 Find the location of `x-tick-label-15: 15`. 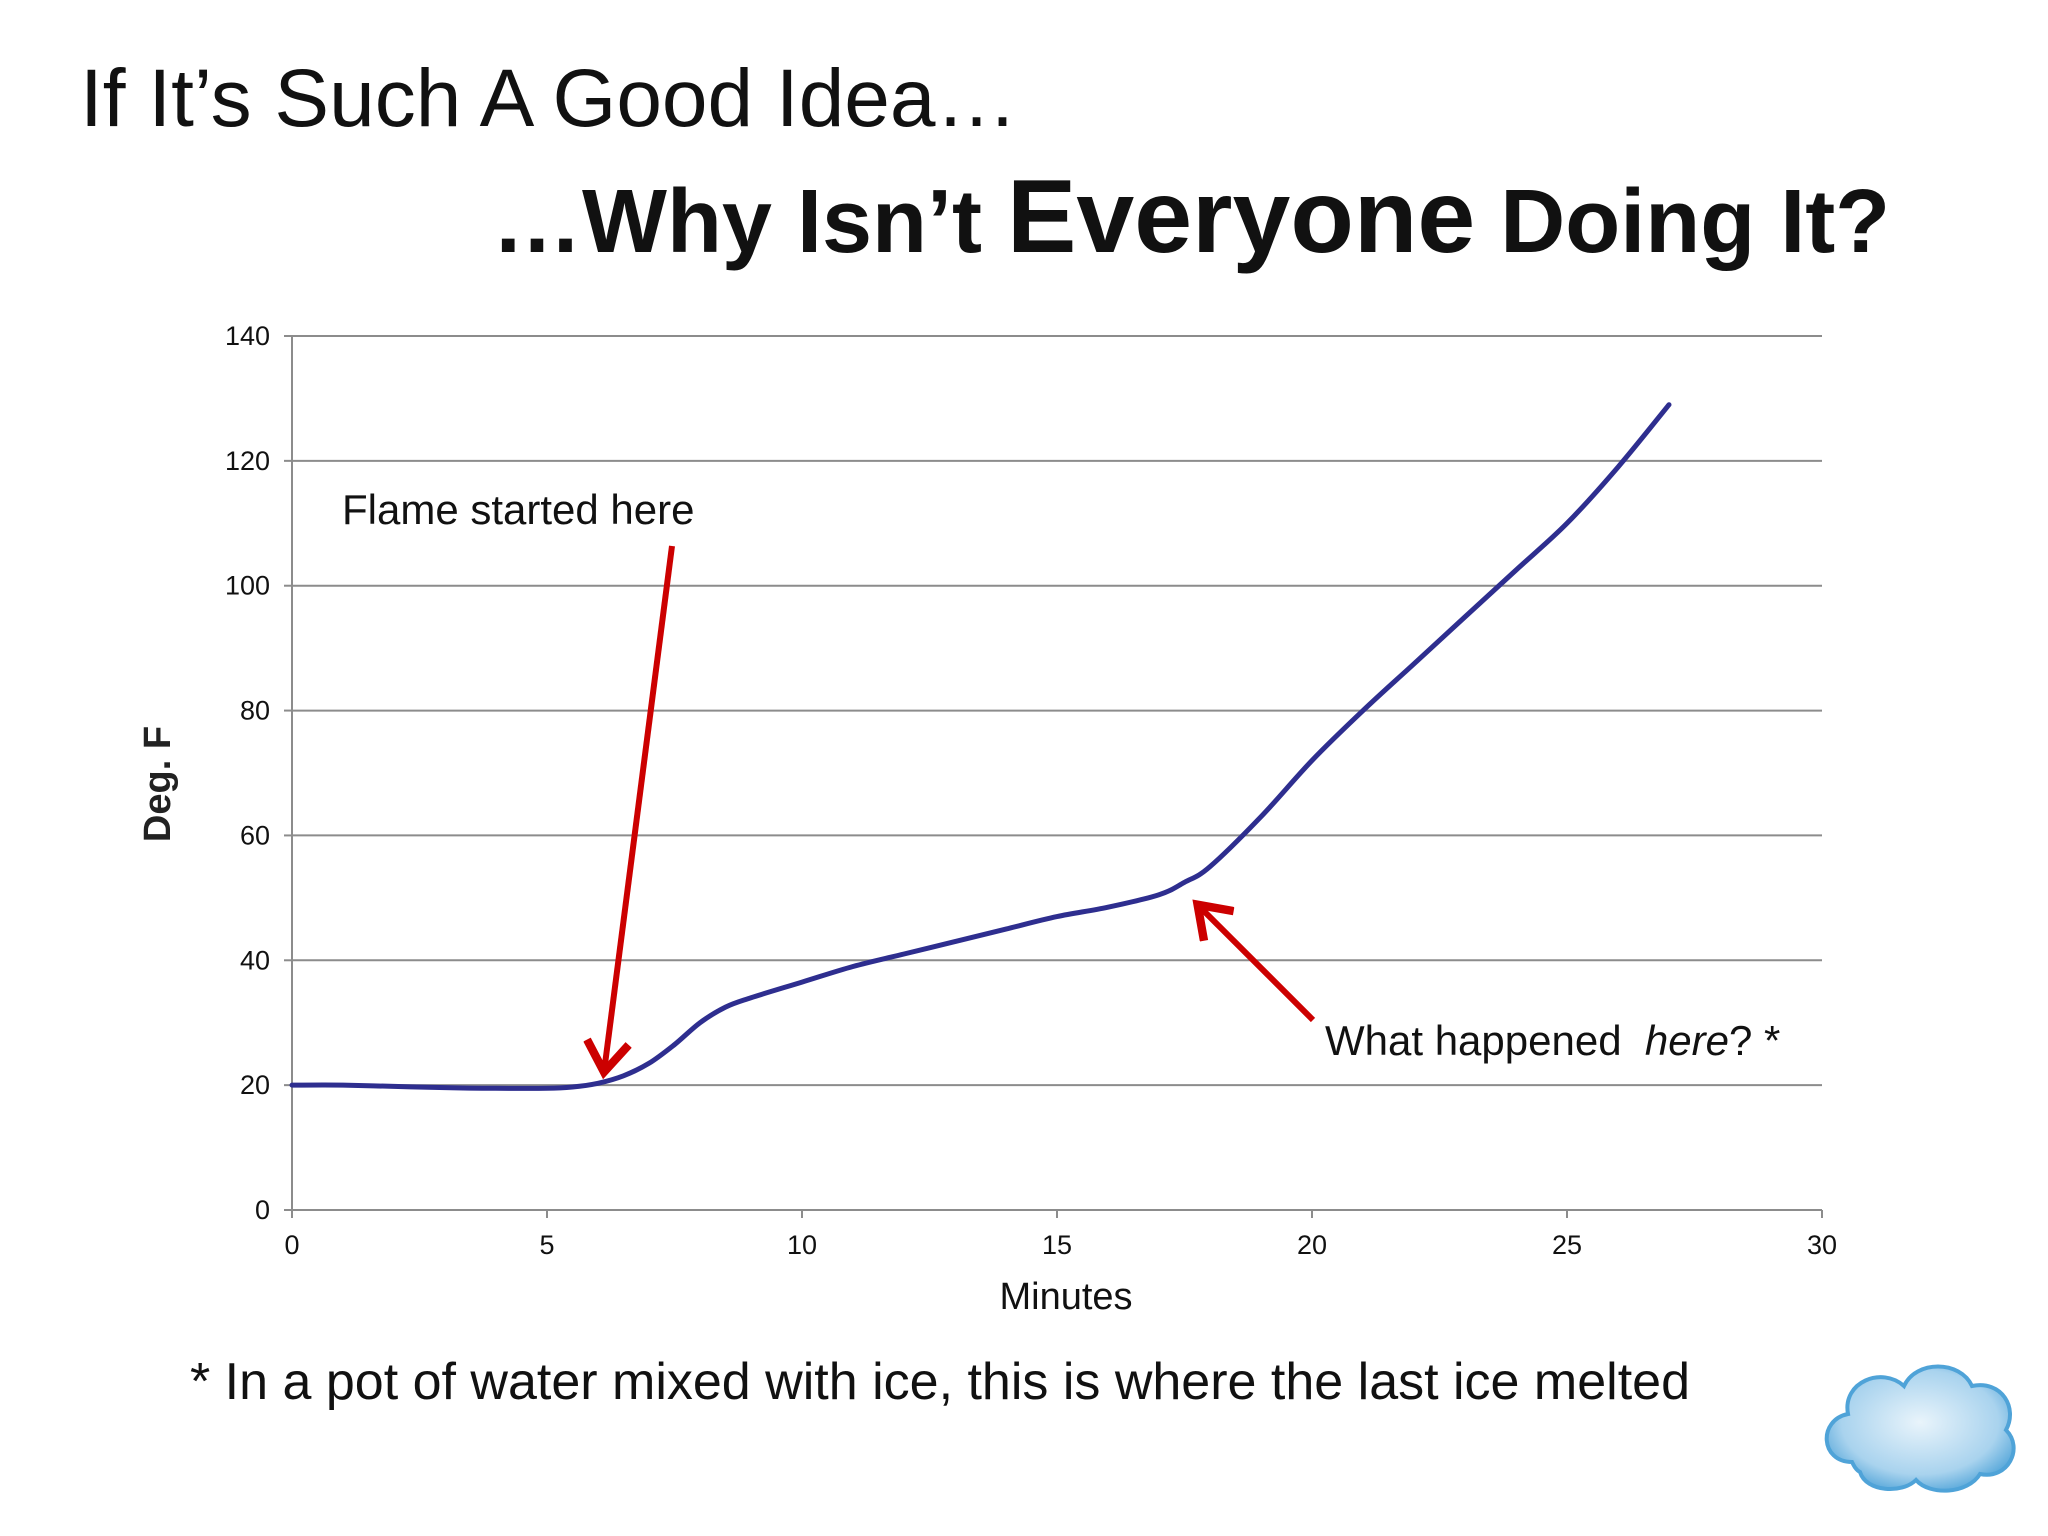

x-tick-label-15: 15 is located at coordinates (1057, 1245).